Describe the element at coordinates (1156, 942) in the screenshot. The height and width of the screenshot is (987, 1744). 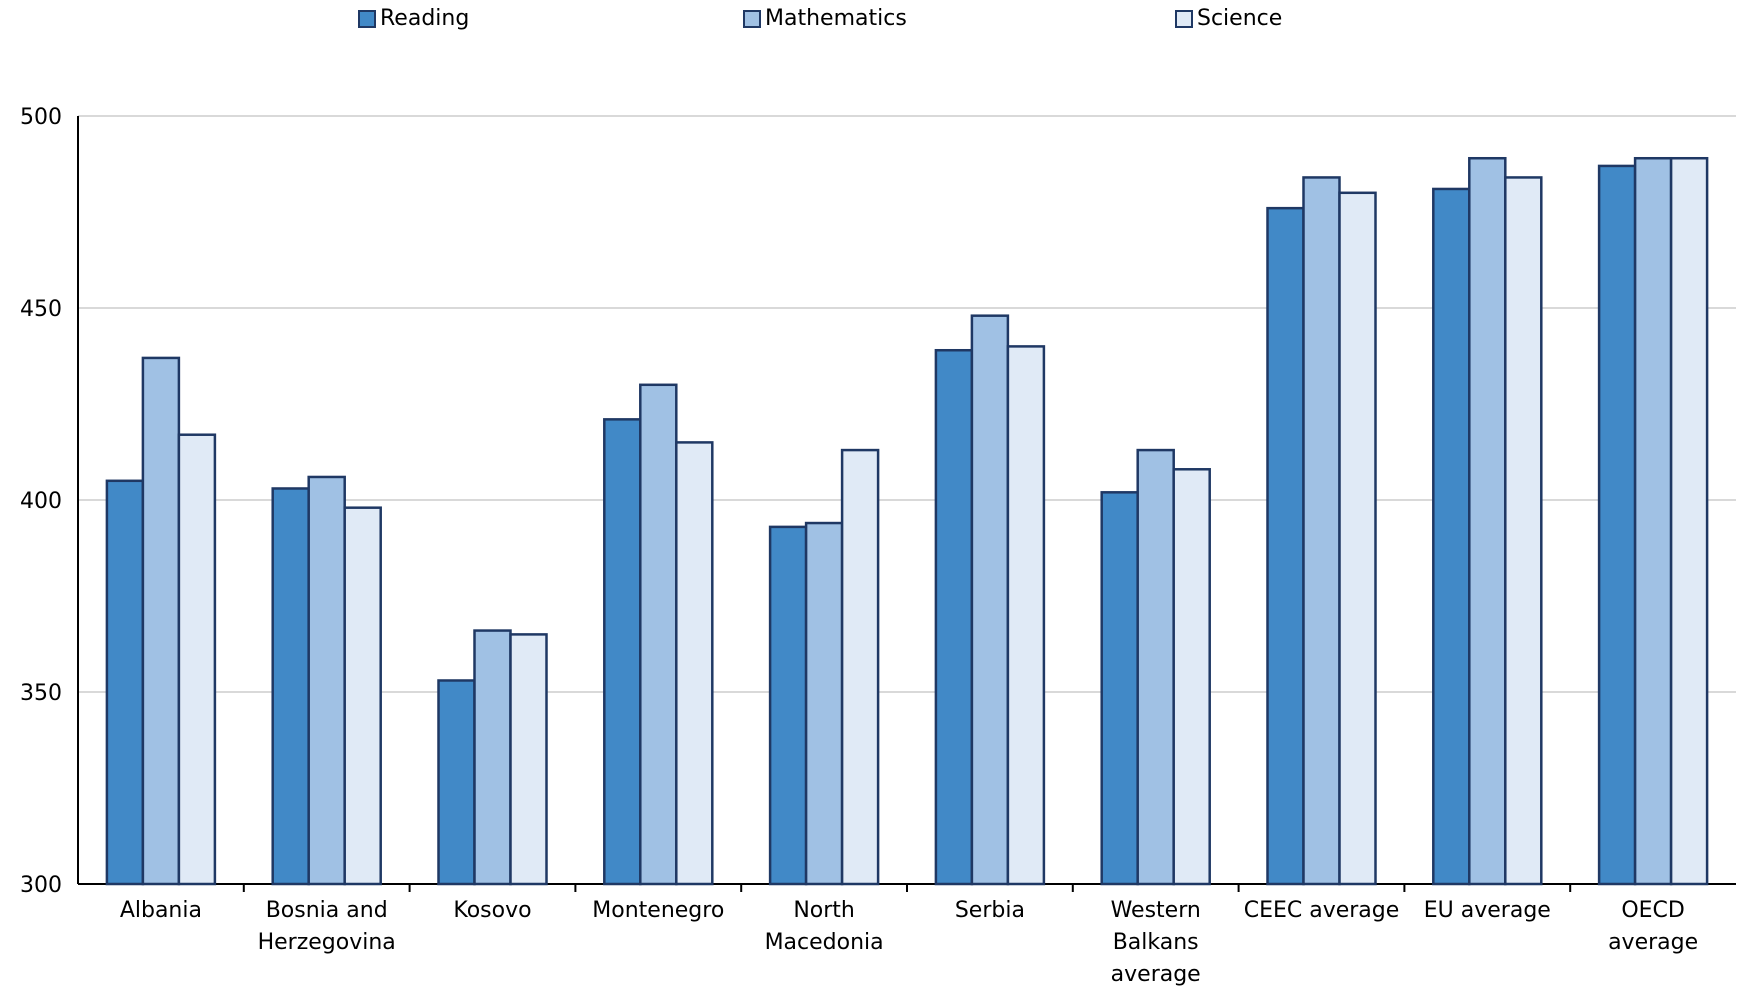
I see `category-label-6-1: Balkans` at that location.